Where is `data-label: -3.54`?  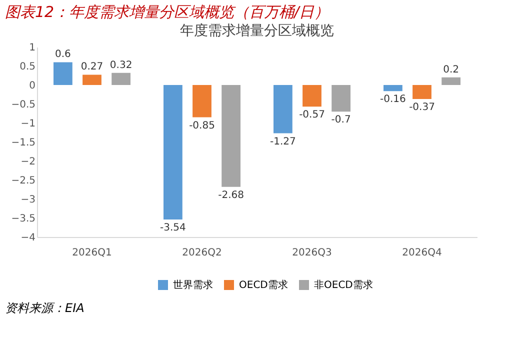
data-label: -3.54 is located at coordinates (173, 228).